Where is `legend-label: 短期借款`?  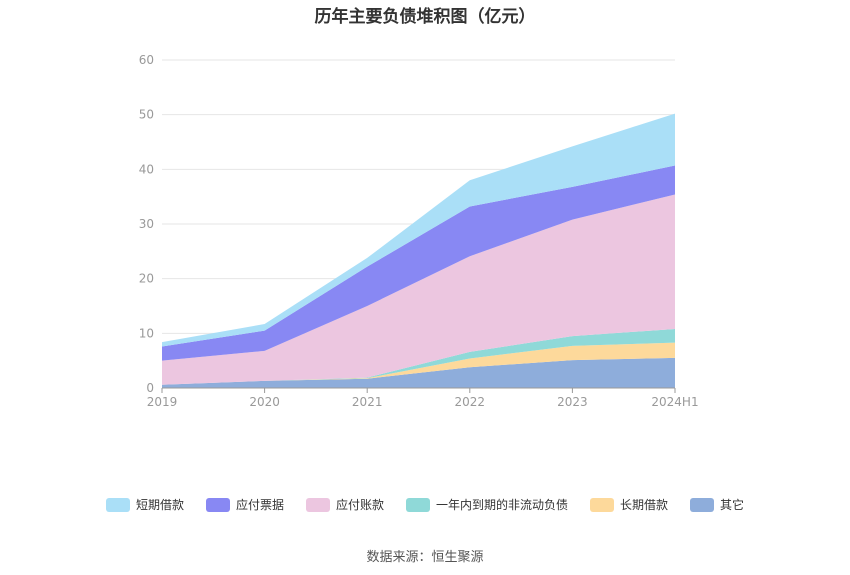 legend-label: 短期借款 is located at coordinates (159, 505).